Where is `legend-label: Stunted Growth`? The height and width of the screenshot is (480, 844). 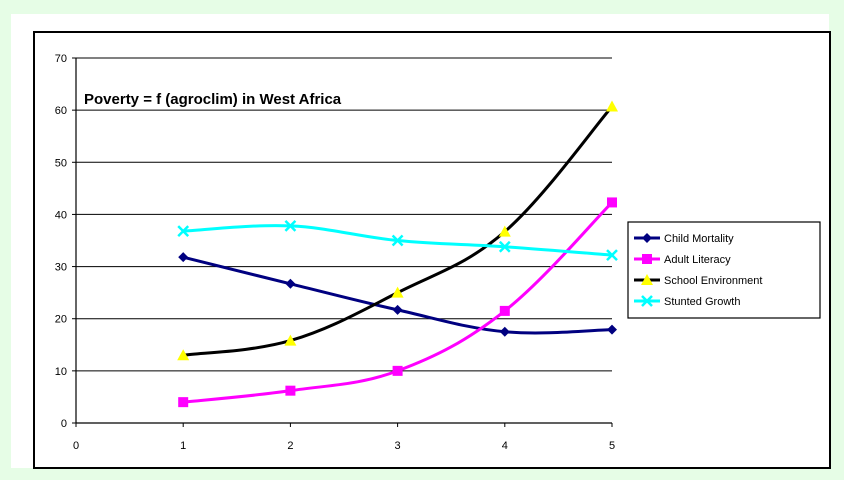 legend-label: Stunted Growth is located at coordinates (702, 302).